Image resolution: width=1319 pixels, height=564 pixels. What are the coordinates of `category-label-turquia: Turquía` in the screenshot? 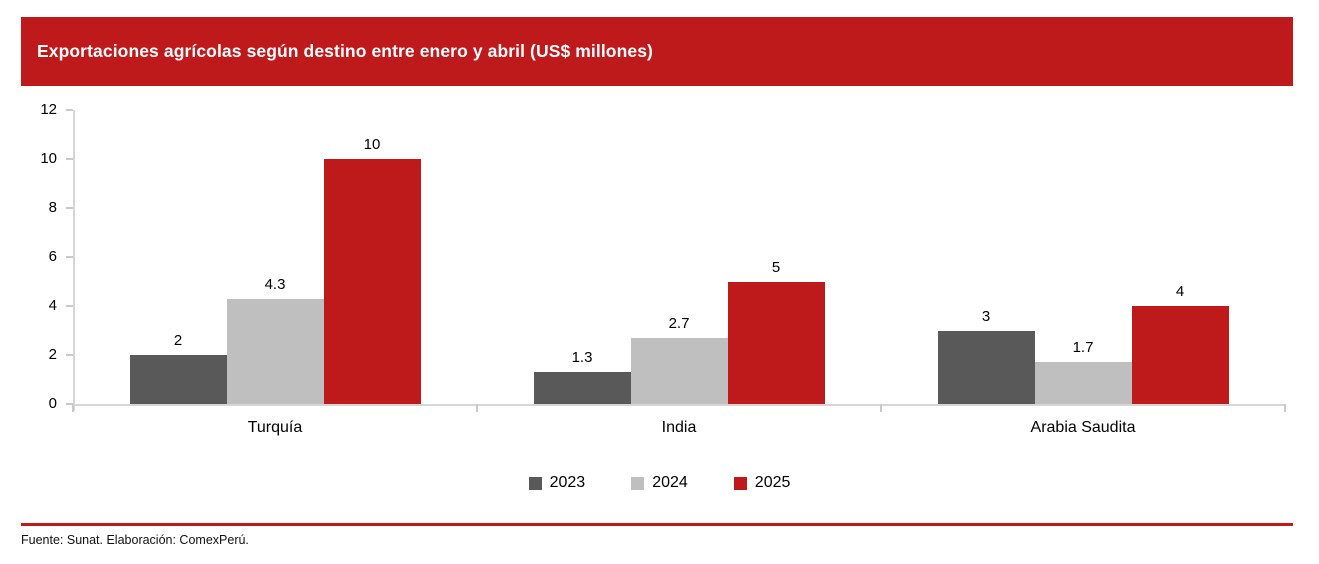 It's located at (275, 427).